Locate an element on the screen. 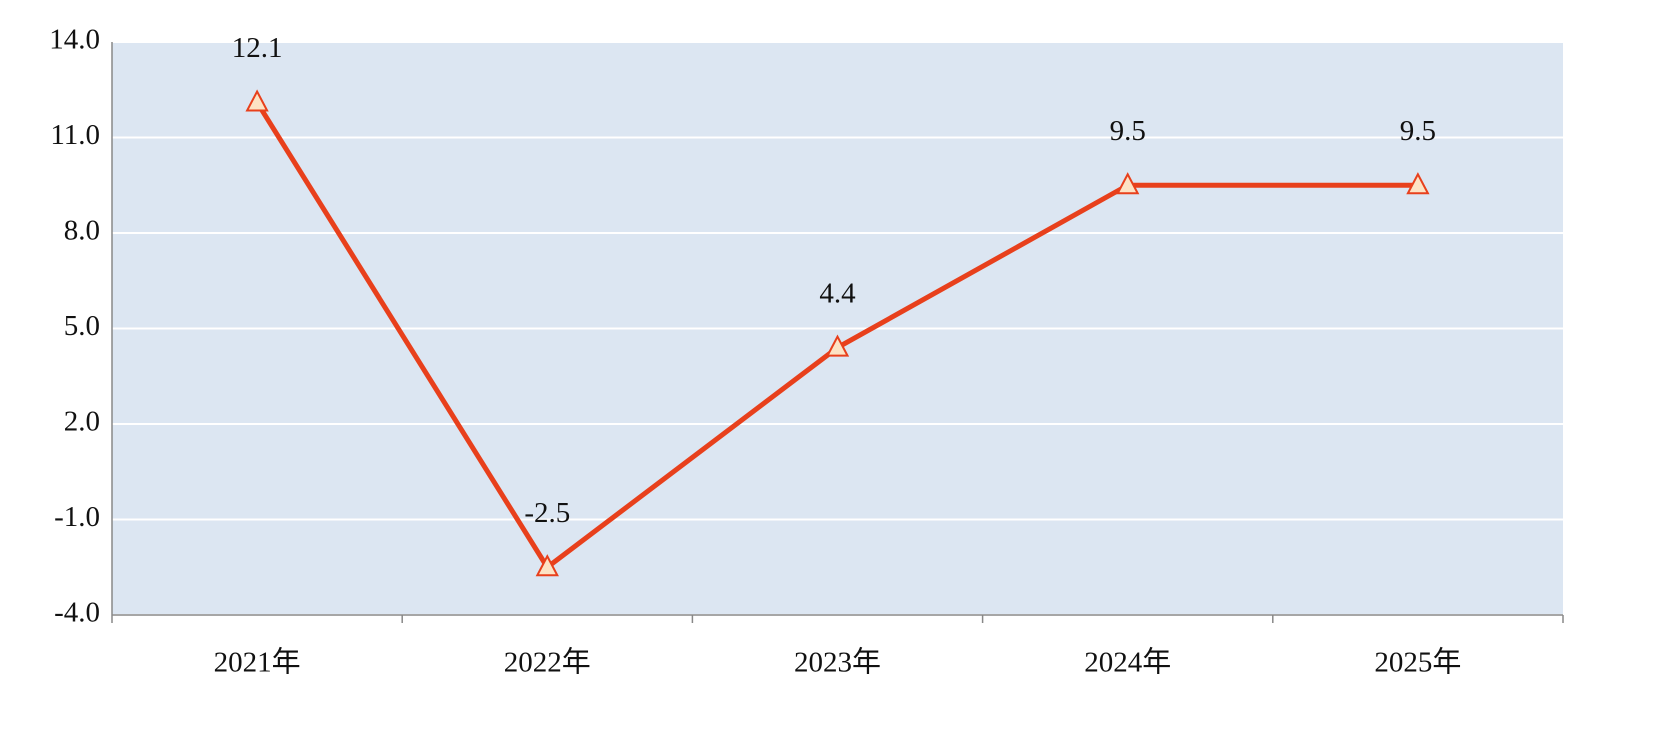 This screenshot has height=737, width=1657. y-tick-label: 5.0 is located at coordinates (82, 326).